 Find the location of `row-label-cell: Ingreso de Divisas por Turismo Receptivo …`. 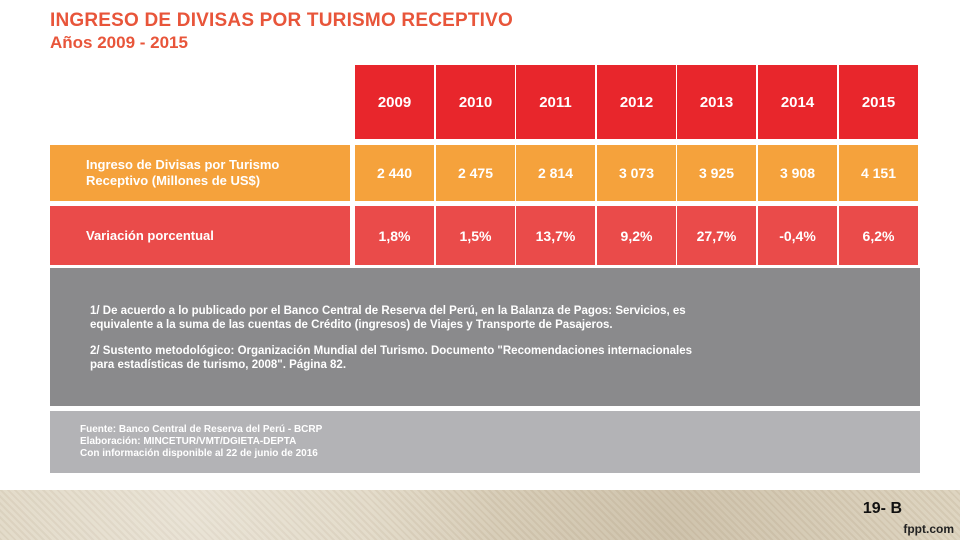

row-label-cell: Ingreso de Divisas por Turismo Receptivo … is located at coordinates (200, 173).